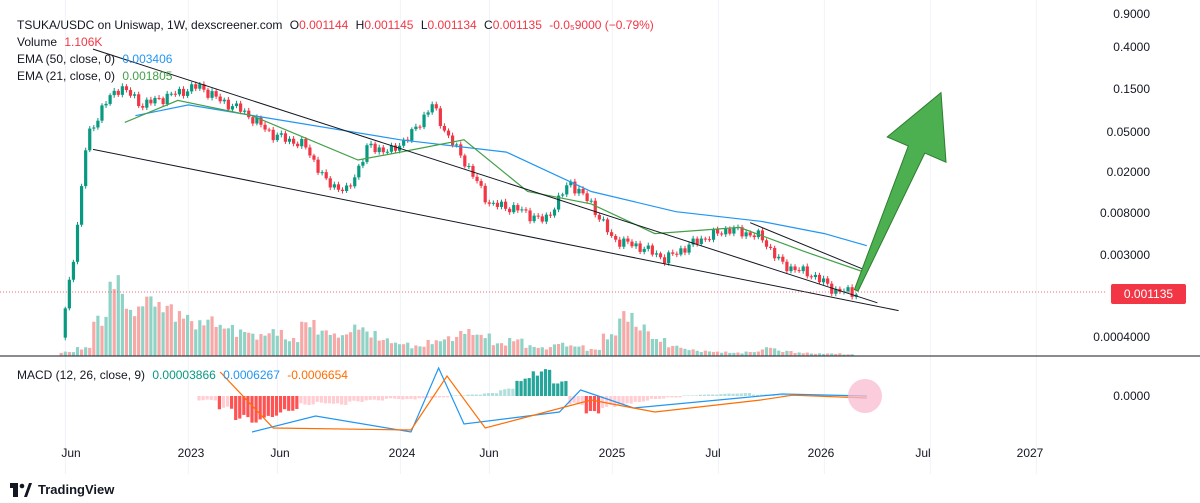 Image resolution: width=1200 pixels, height=503 pixels. What do you see at coordinates (601, 25) in the screenshot?
I see `change-value: -0.0₅9000 (−0.79%)` at bounding box center [601, 25].